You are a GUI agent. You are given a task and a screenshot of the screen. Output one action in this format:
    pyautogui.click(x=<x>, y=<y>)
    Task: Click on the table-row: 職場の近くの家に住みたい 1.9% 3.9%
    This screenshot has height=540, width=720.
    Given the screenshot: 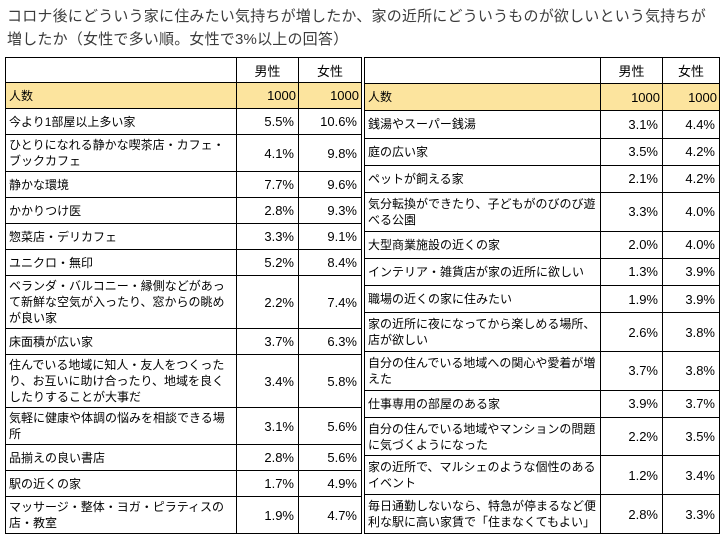 What is the action you would take?
    pyautogui.click(x=542, y=299)
    